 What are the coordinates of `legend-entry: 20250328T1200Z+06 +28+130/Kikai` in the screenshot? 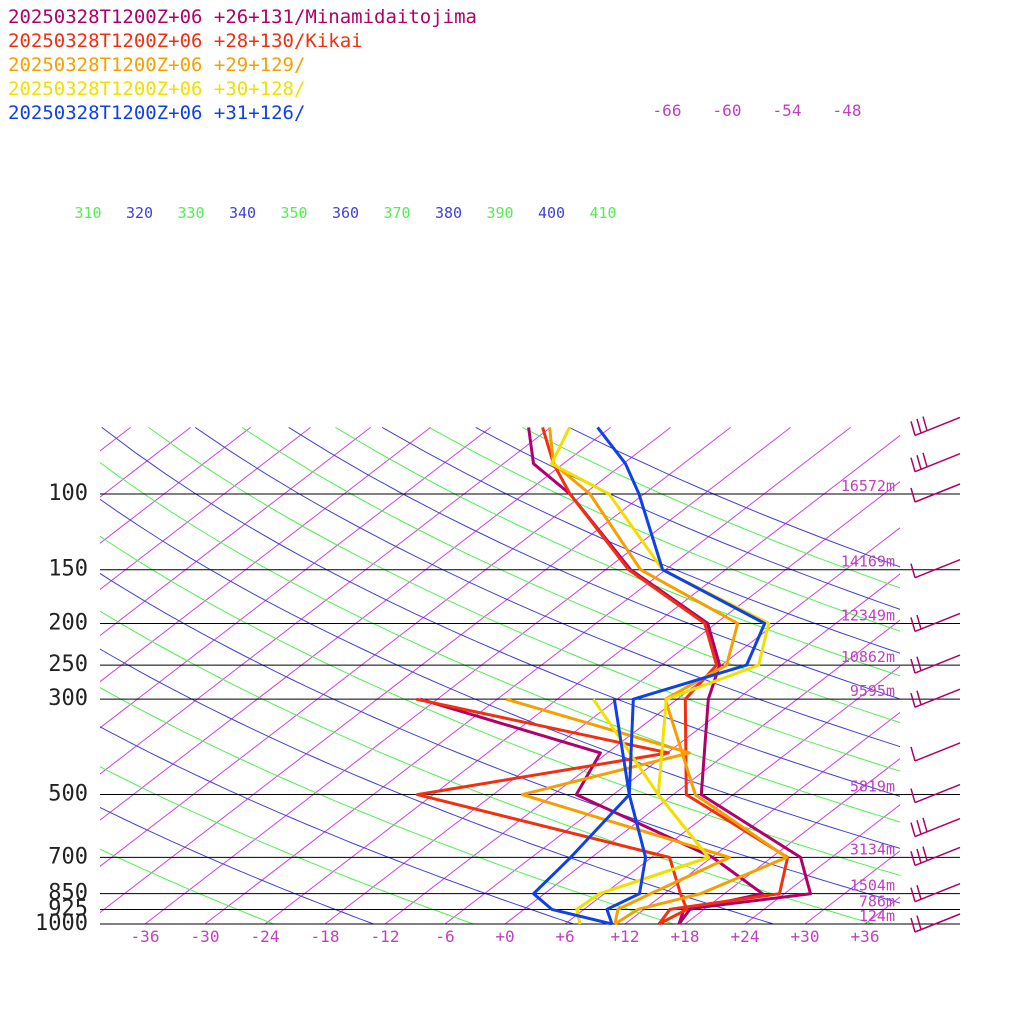 It's located at (185, 41).